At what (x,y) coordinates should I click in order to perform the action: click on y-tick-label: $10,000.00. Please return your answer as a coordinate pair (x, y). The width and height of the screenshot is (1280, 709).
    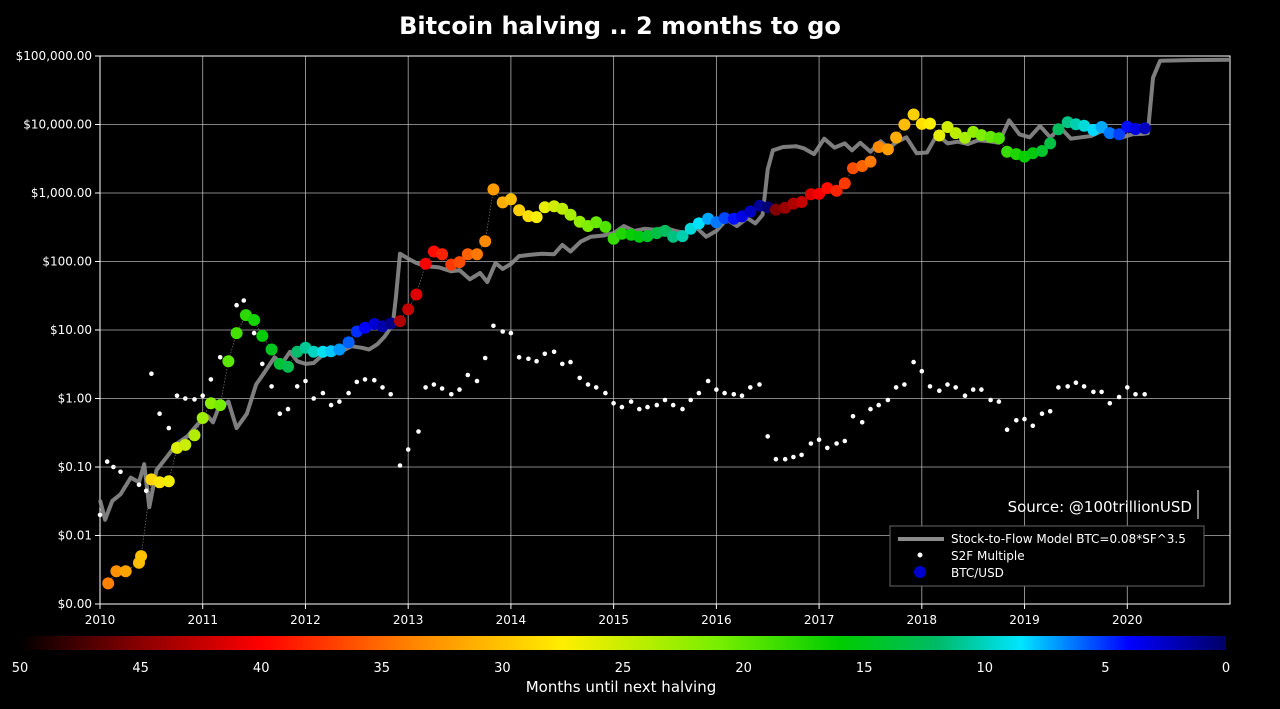
    Looking at the image, I should click on (57, 125).